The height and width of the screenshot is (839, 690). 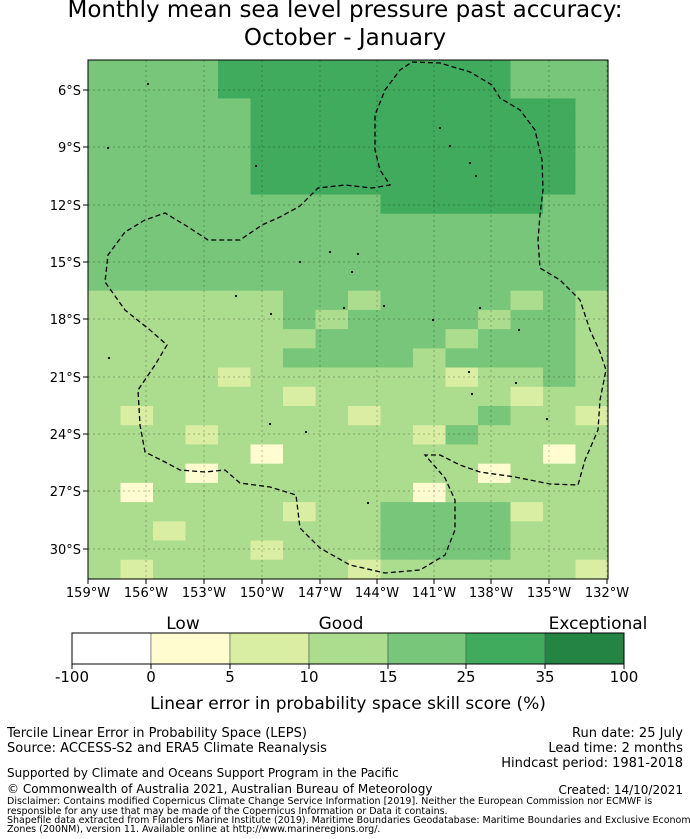 What do you see at coordinates (544, 677) in the screenshot?
I see `colorbar-tick-label: 35` at bounding box center [544, 677].